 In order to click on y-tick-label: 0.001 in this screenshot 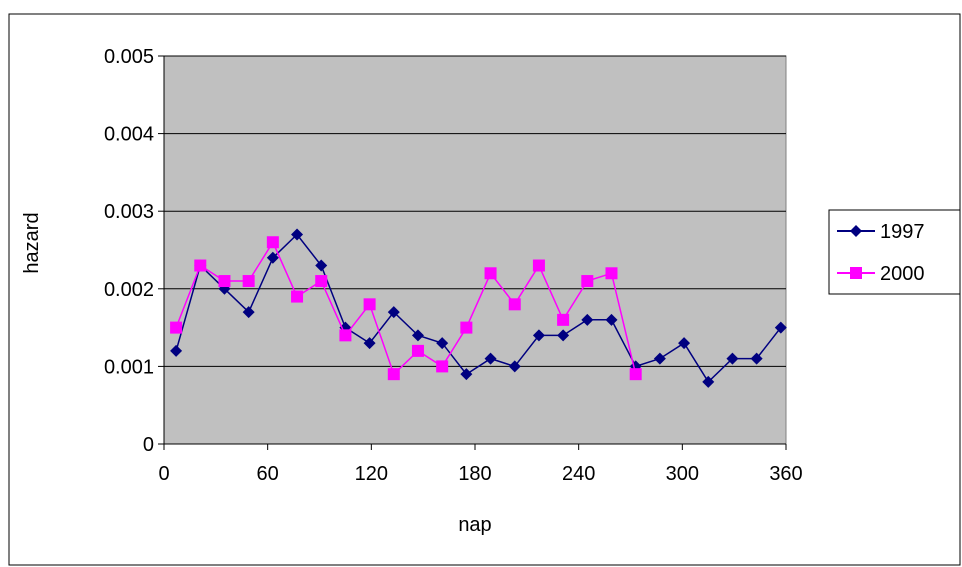, I will do `click(129, 367)`.